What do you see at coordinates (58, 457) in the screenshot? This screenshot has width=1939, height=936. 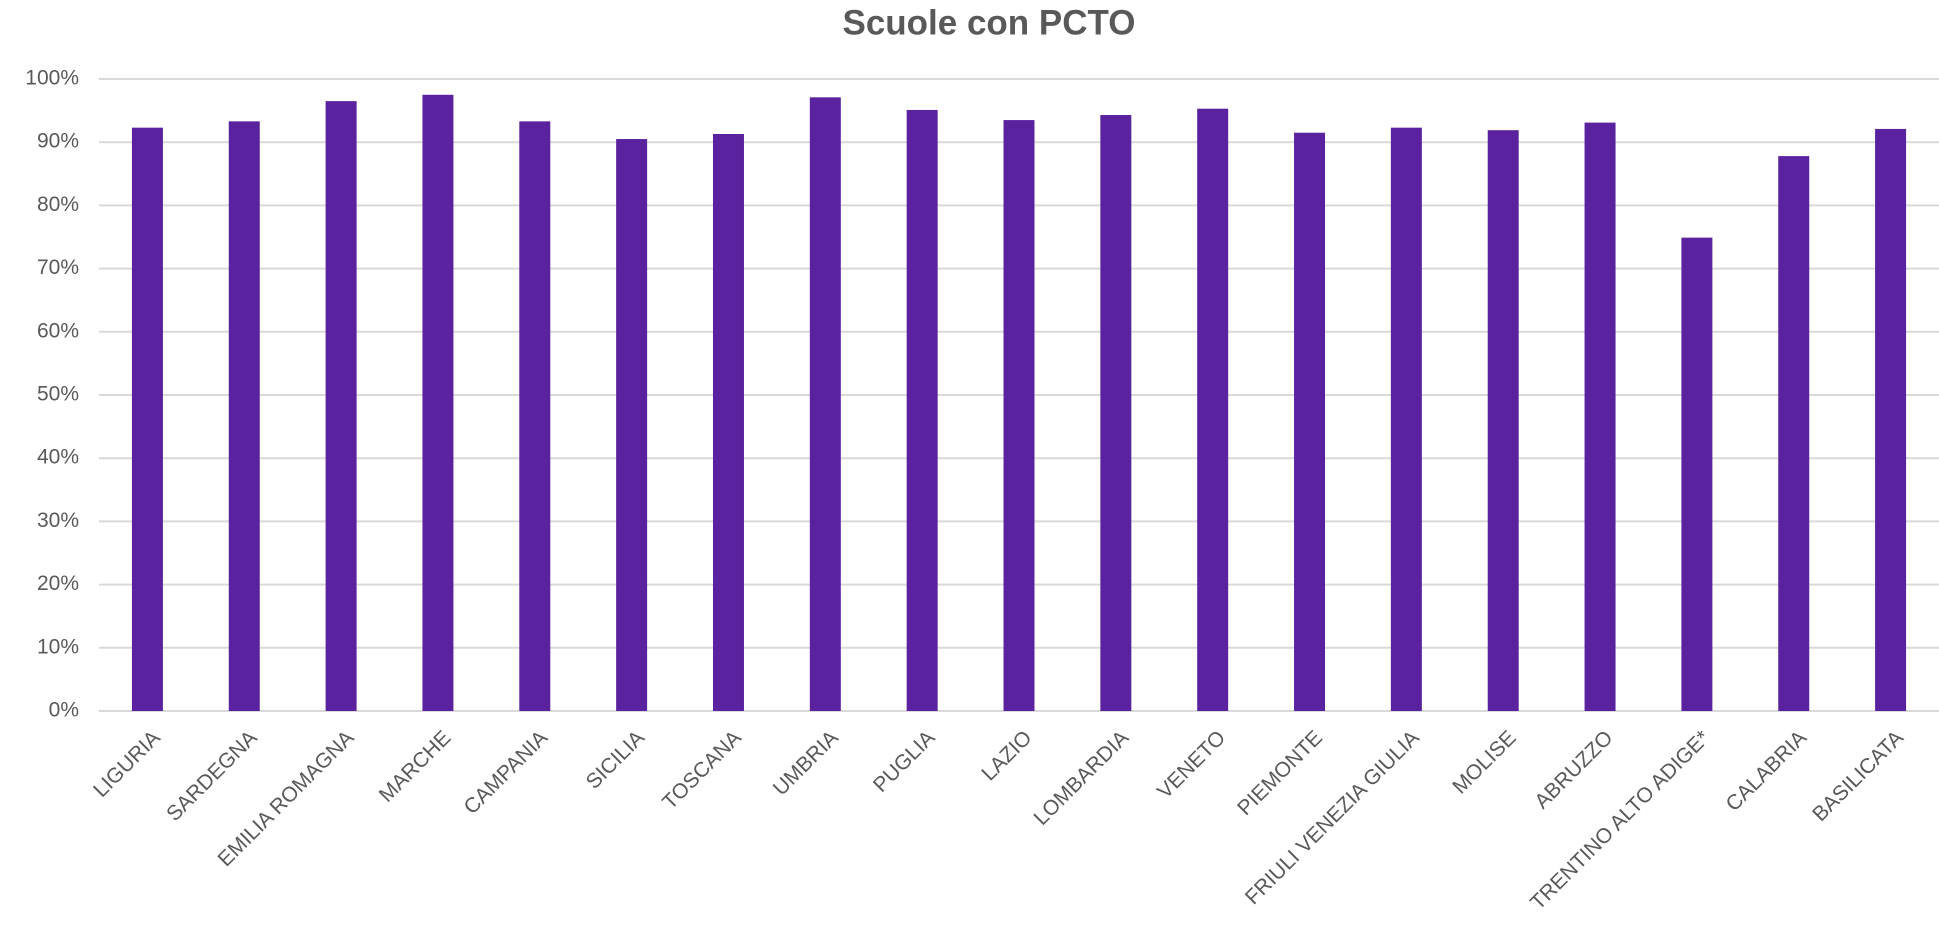 I see `y-tick-label: 40%` at bounding box center [58, 457].